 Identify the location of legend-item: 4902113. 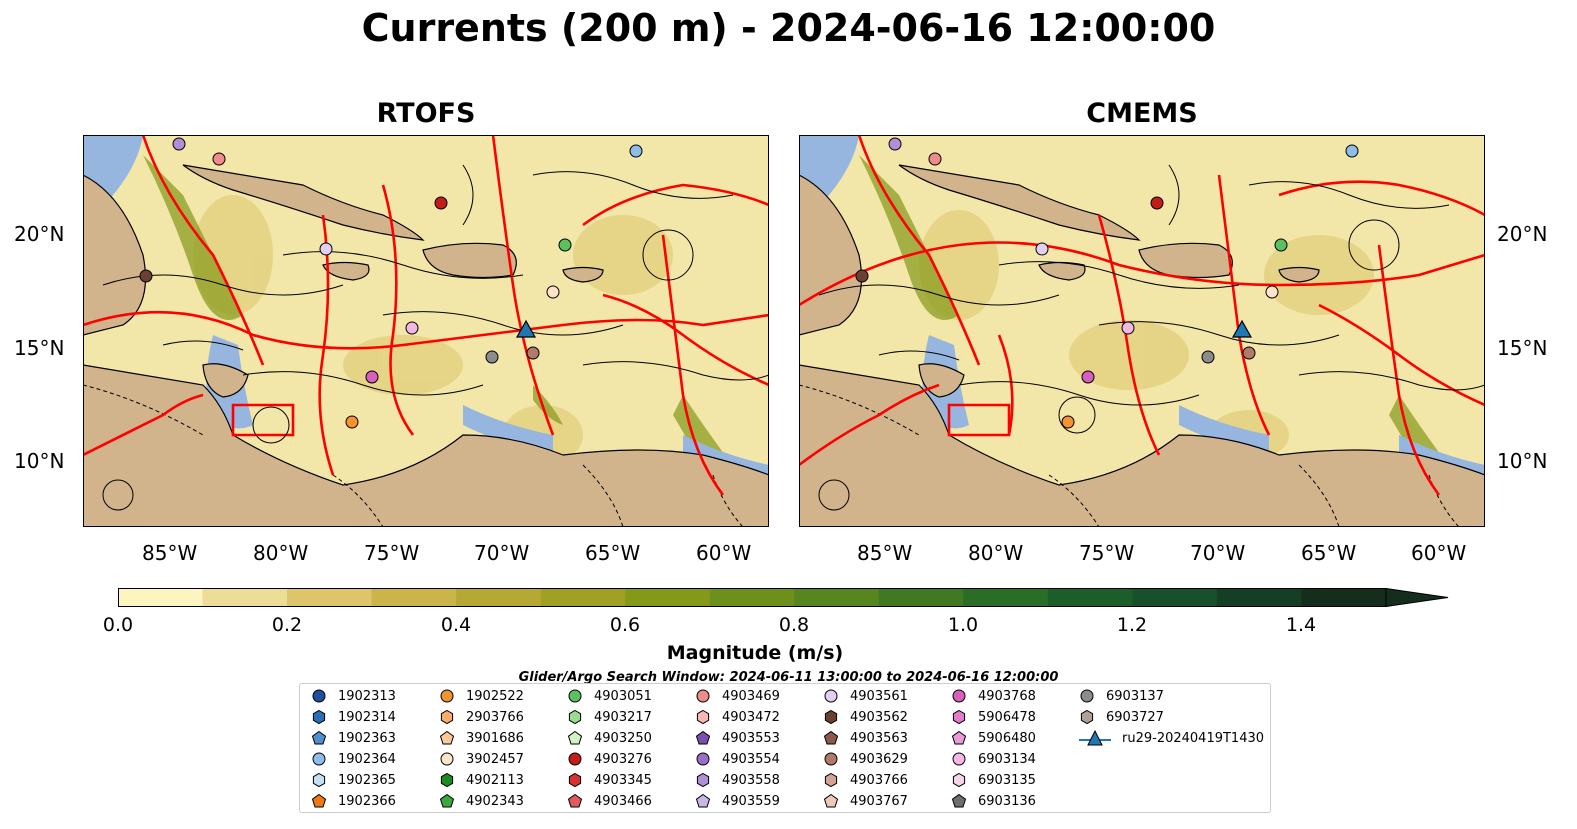
(481, 780).